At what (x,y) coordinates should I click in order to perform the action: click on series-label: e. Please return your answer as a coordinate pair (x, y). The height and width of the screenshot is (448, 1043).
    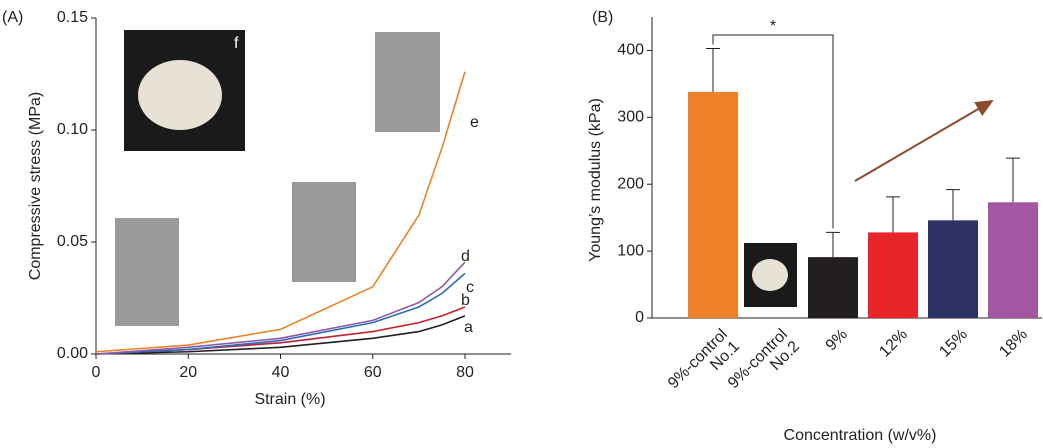
    Looking at the image, I should click on (474, 122).